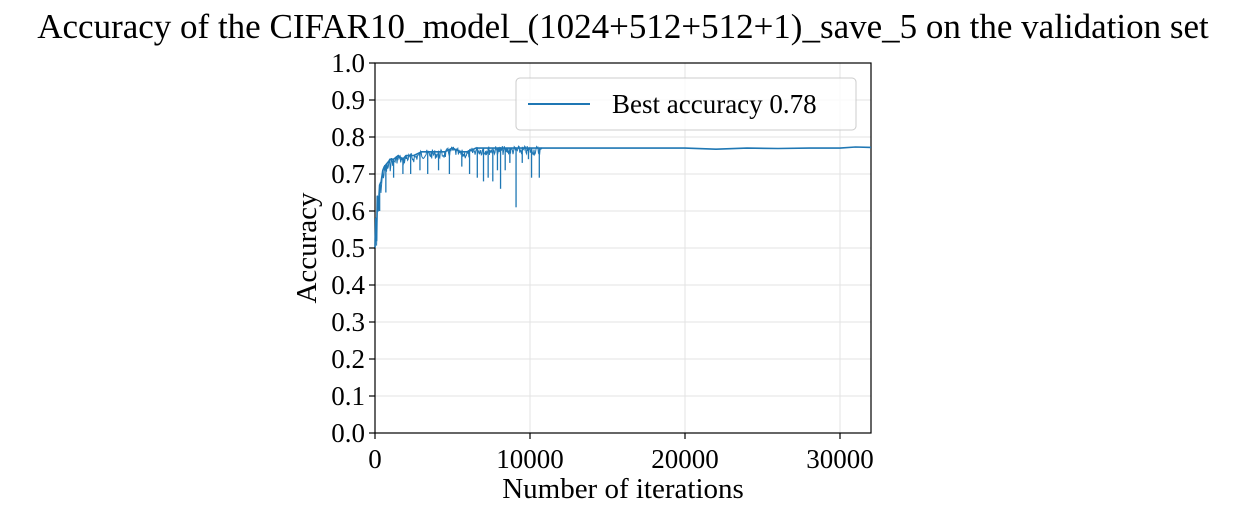 Image resolution: width=1246 pixels, height=512 pixels. Describe the element at coordinates (348, 359) in the screenshot. I see `y-tick-label: 0.2` at that location.